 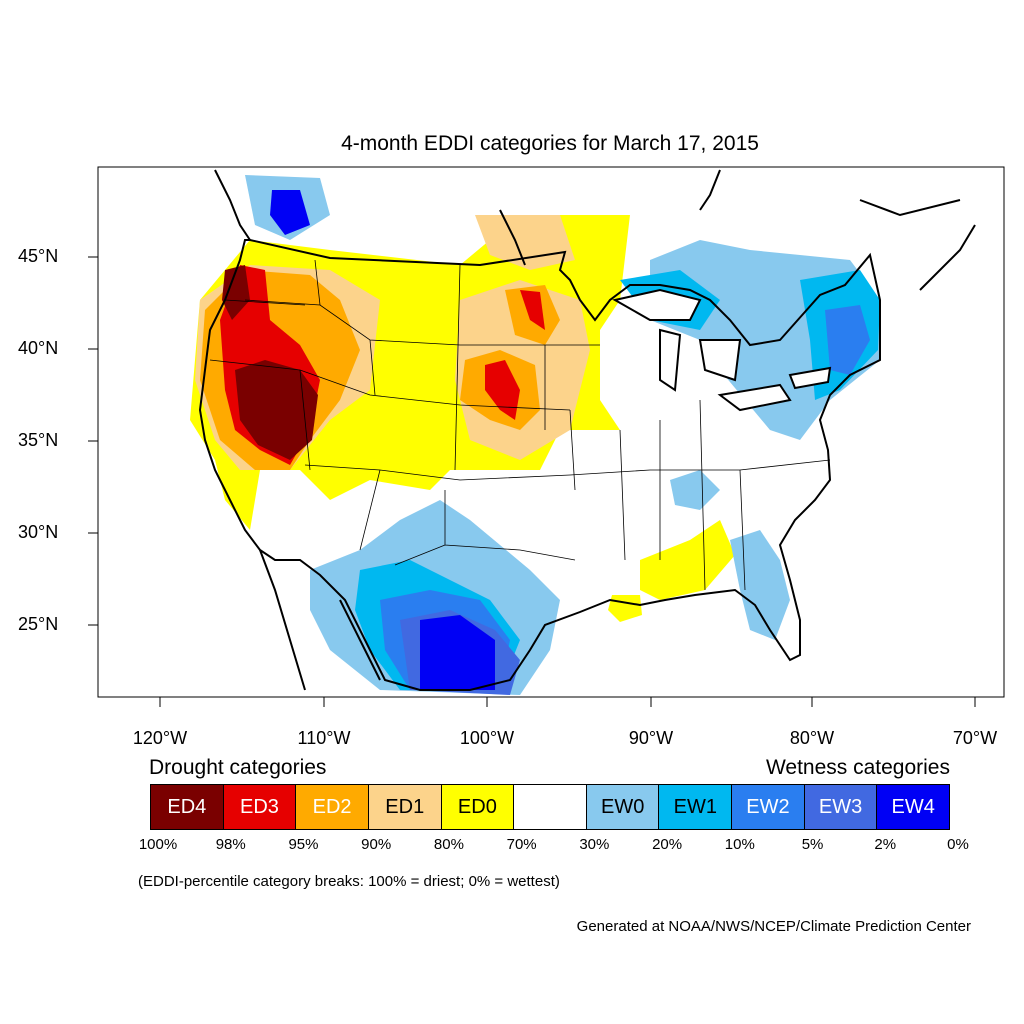 I want to click on region-ed4-great-basin, so click(x=276, y=410).